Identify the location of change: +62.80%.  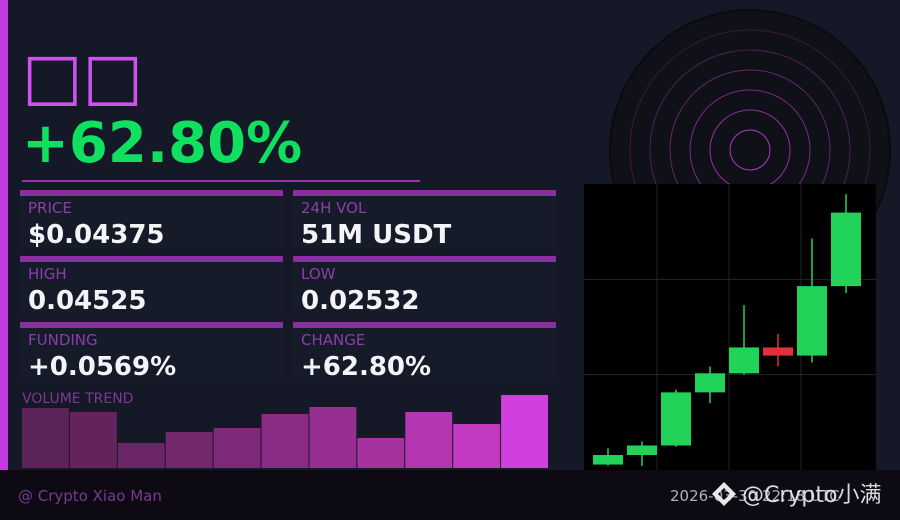
(162, 143).